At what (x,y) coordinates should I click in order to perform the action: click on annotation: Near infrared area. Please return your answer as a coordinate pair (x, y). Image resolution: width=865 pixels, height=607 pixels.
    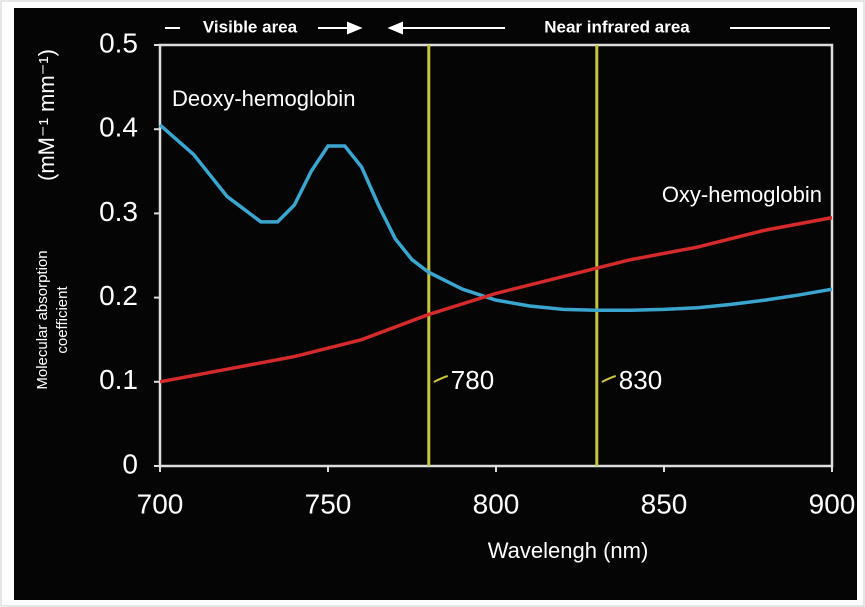
    Looking at the image, I should click on (617, 26).